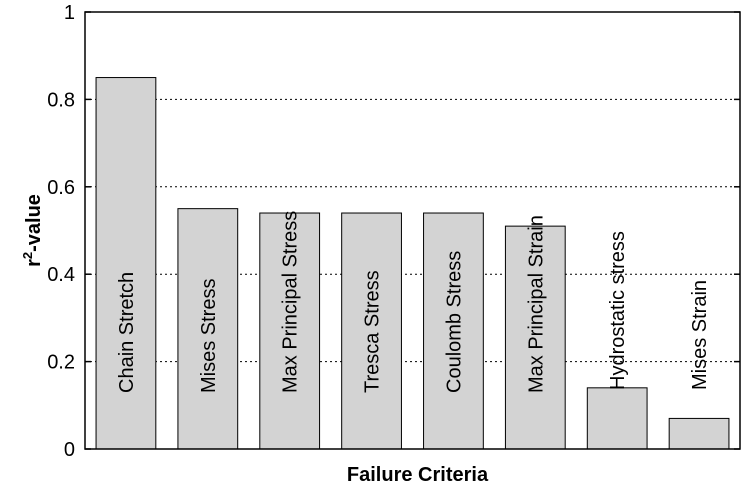  Describe the element at coordinates (69, 13) in the screenshot. I see `y-tick-label: 1` at that location.